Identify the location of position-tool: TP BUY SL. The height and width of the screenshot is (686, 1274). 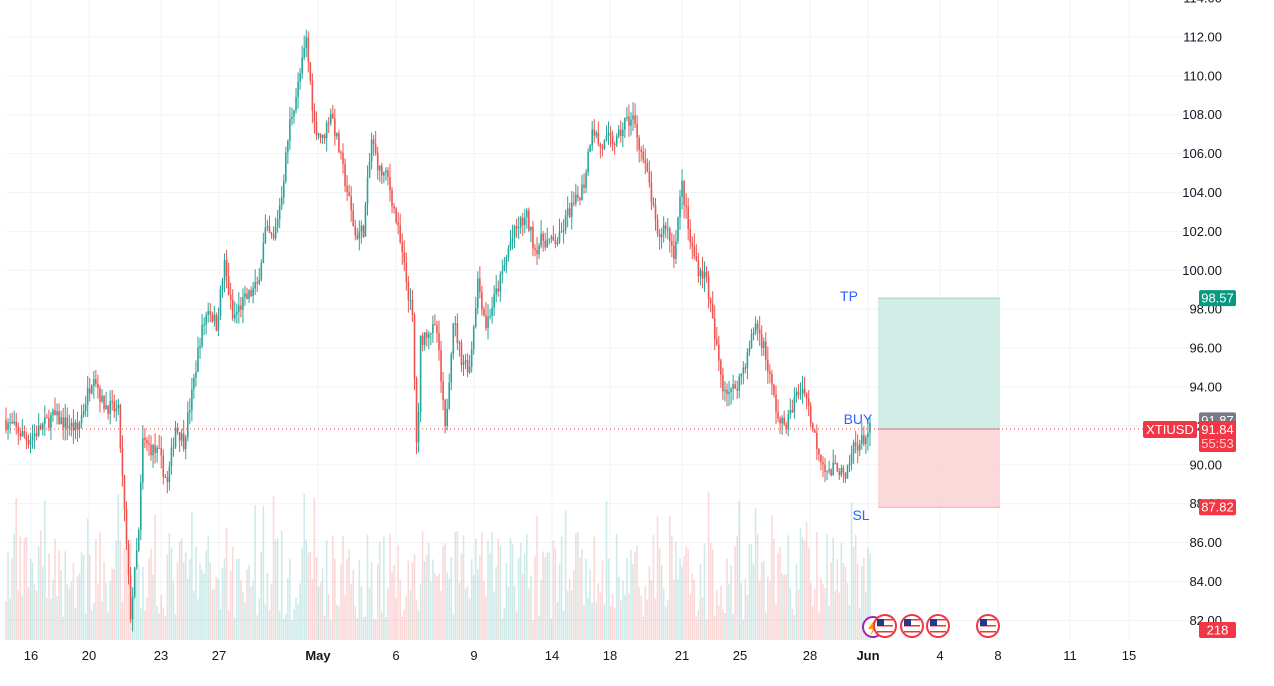
(920, 405).